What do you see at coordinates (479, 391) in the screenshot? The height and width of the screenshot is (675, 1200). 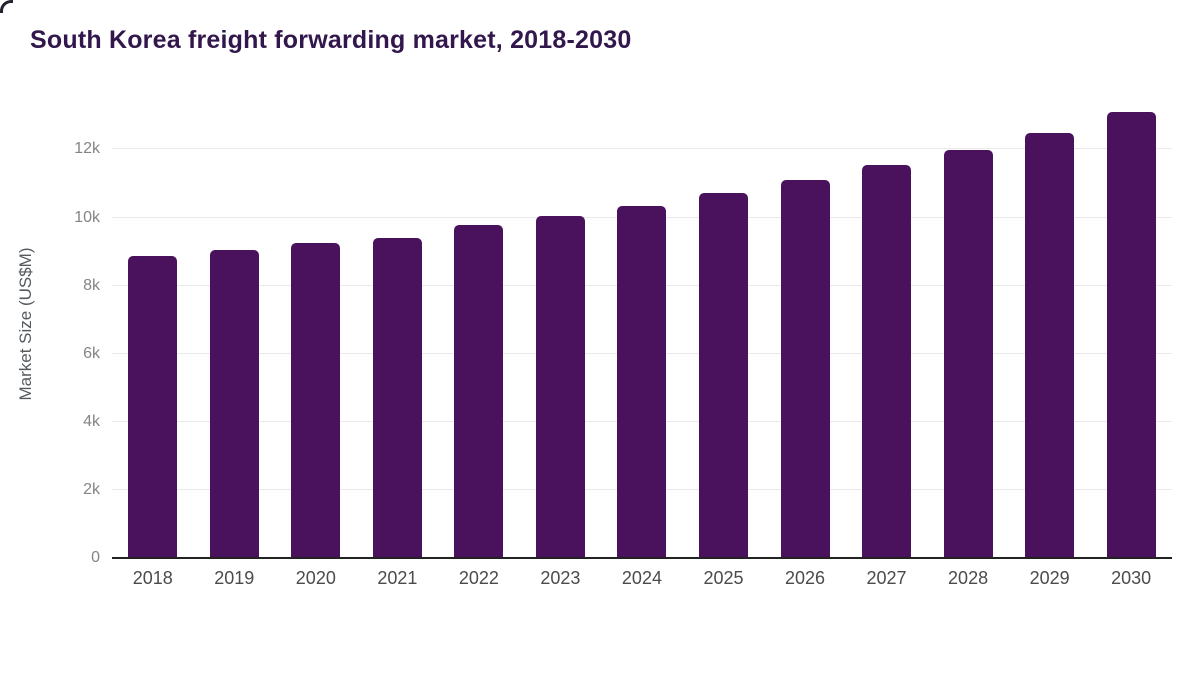 I see `bar-2022` at bounding box center [479, 391].